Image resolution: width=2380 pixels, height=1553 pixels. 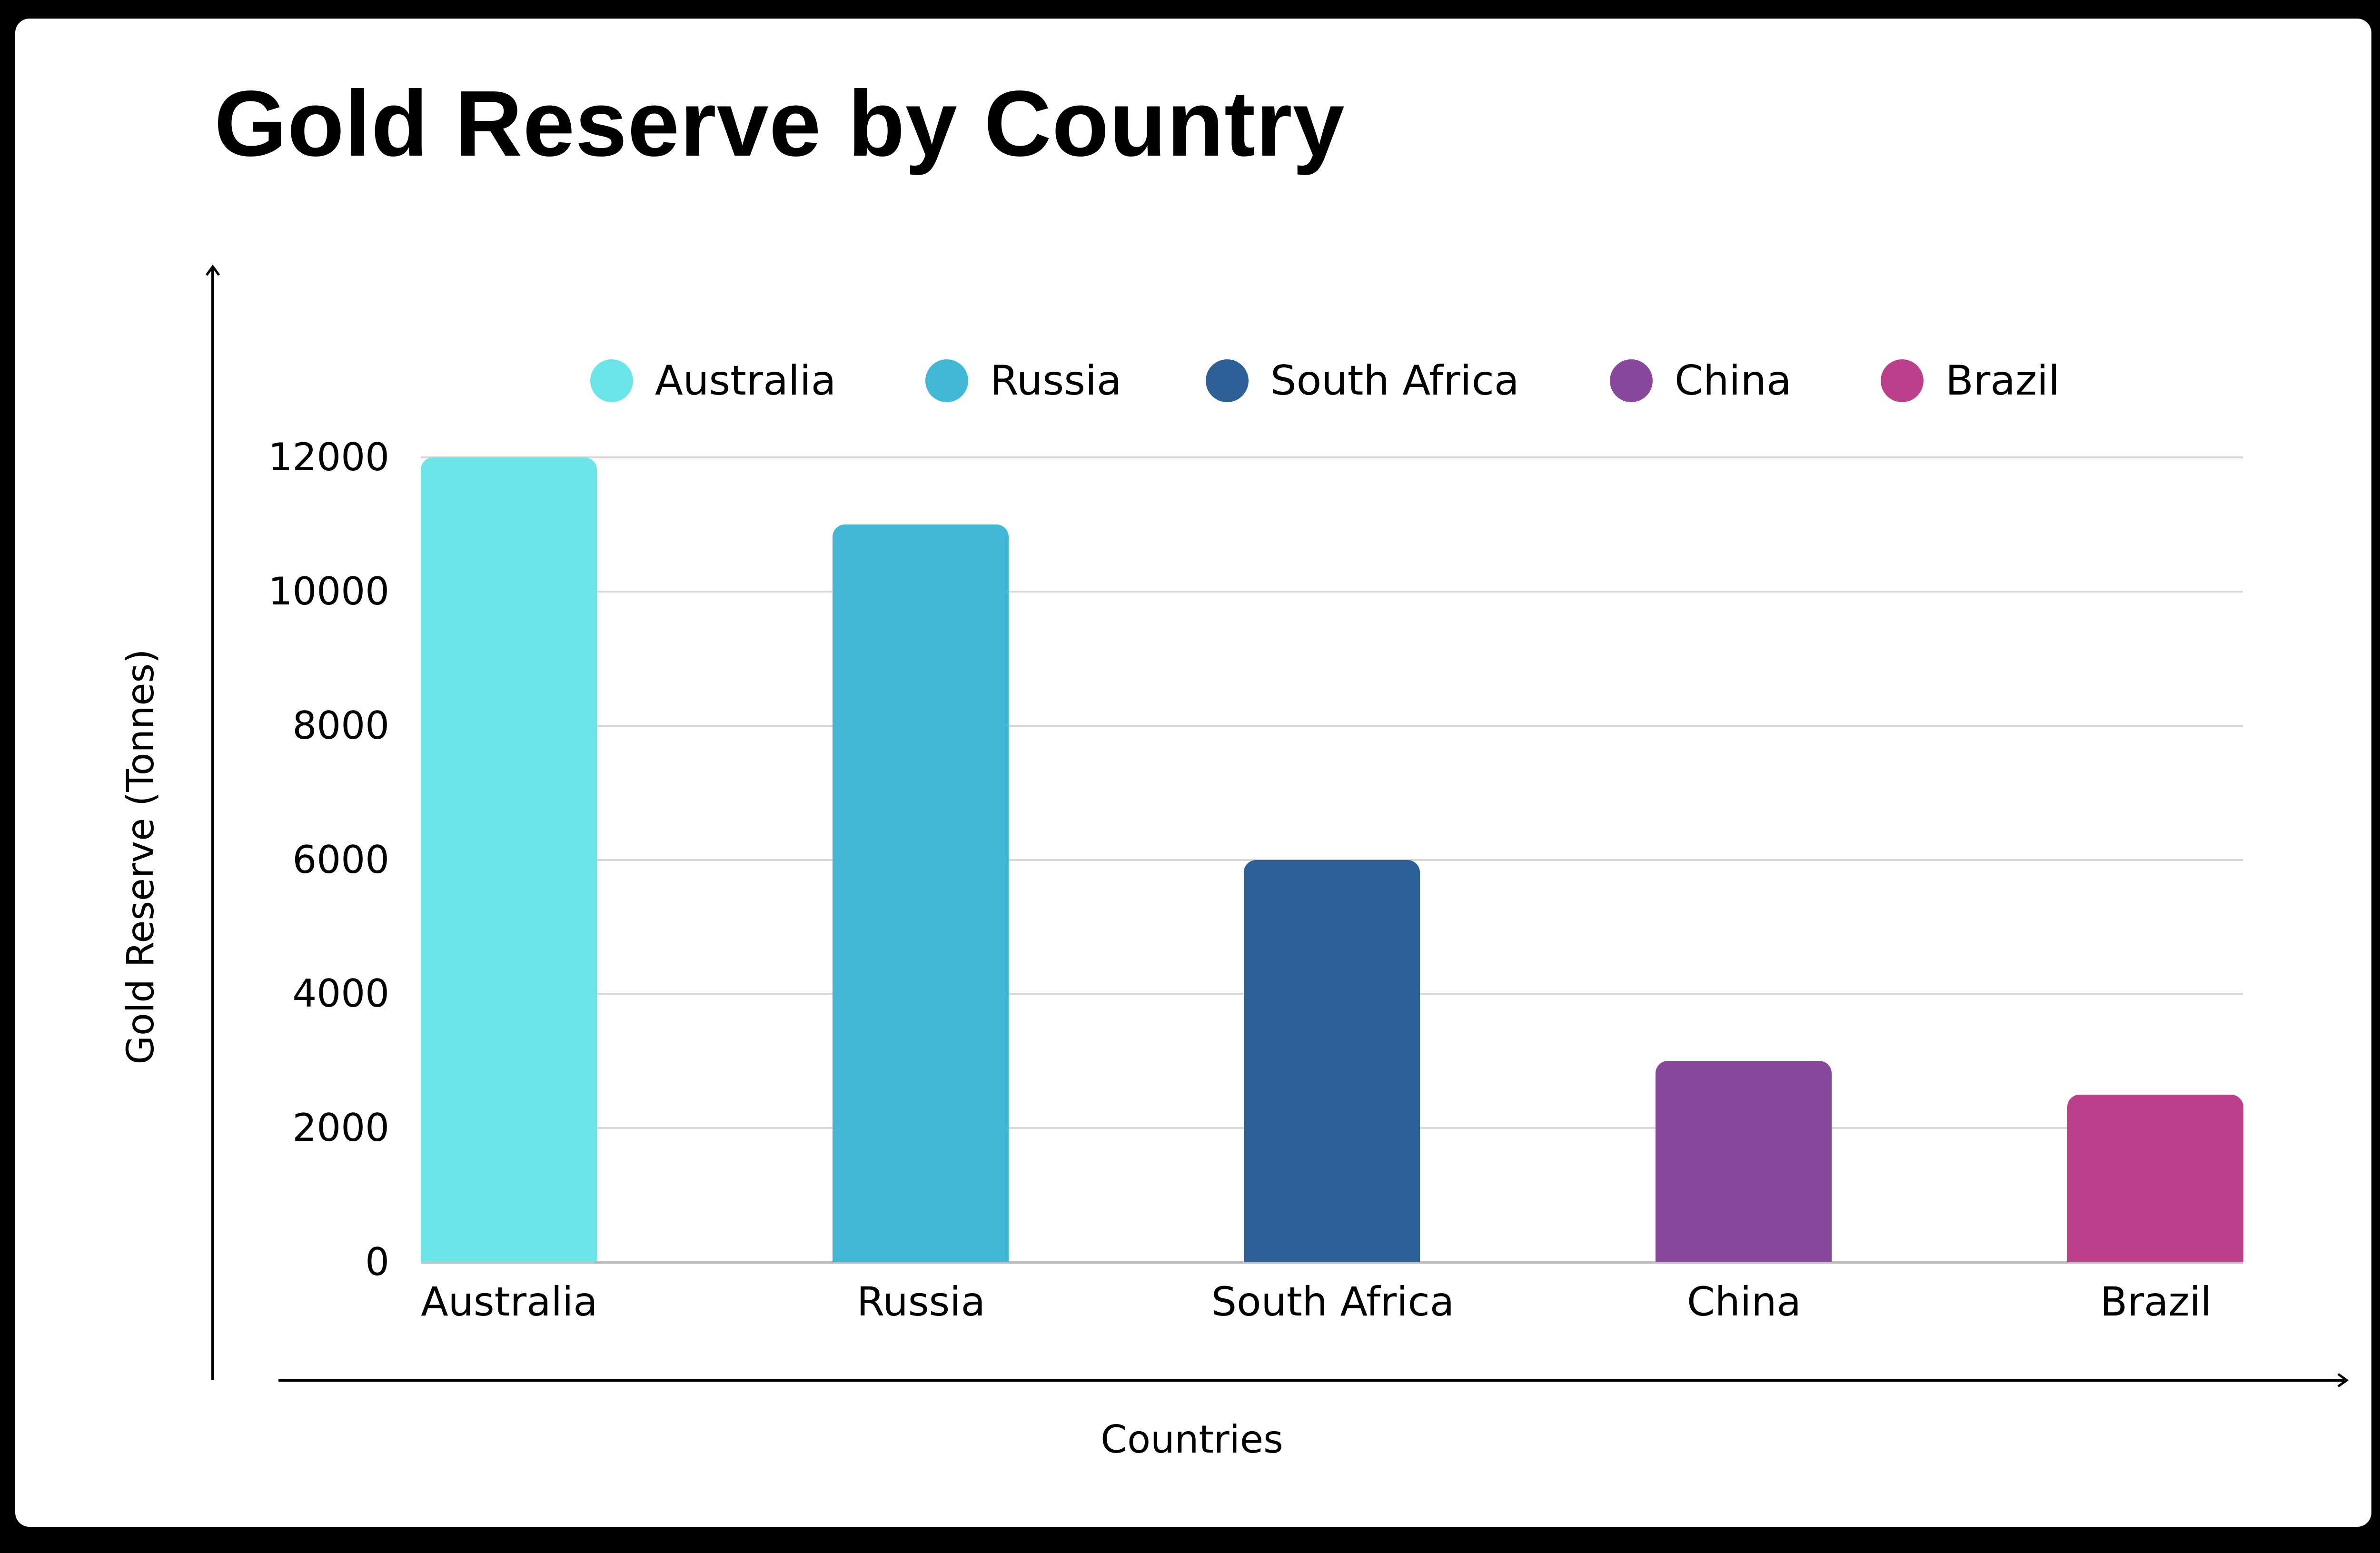 I want to click on y-axis-arrow-icon, so click(x=212, y=270).